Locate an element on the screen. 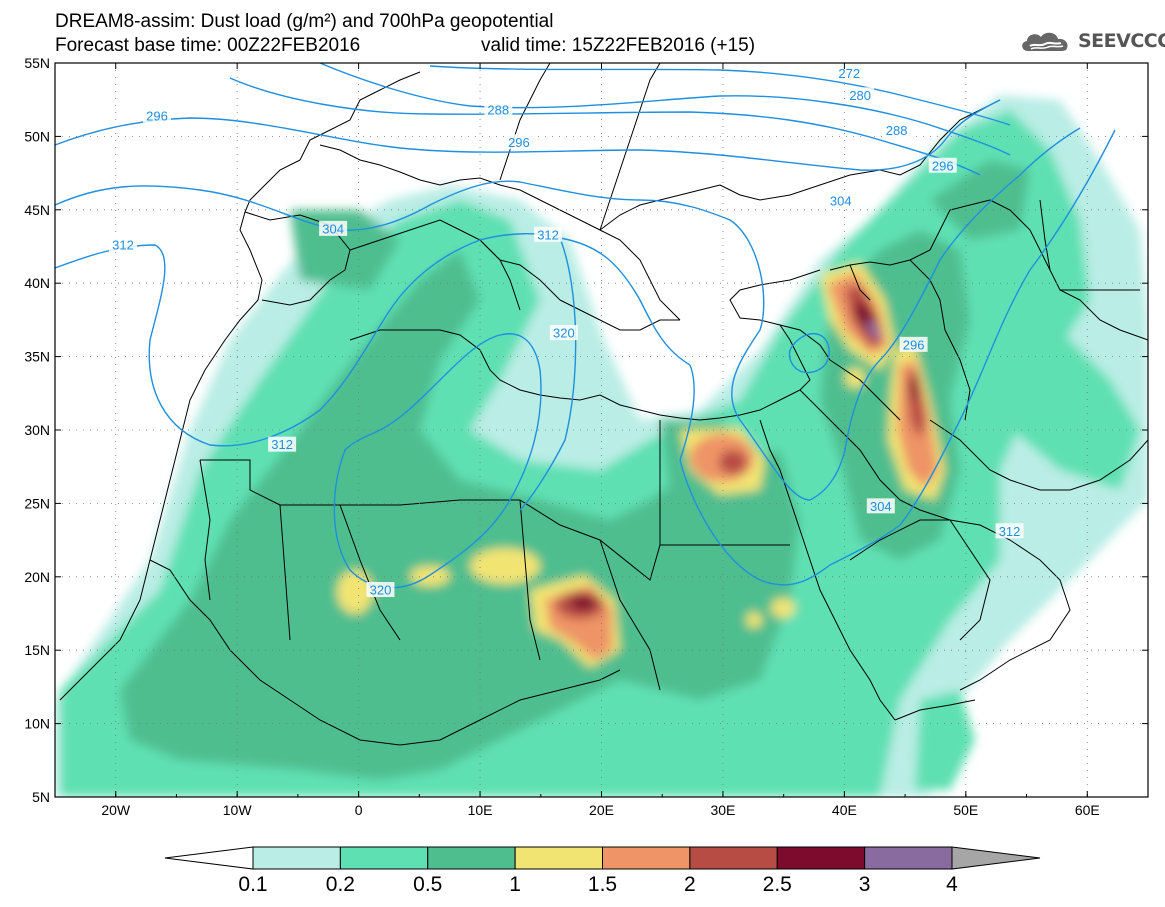  logo-text: SEEVCCC is located at coordinates (1121, 41).